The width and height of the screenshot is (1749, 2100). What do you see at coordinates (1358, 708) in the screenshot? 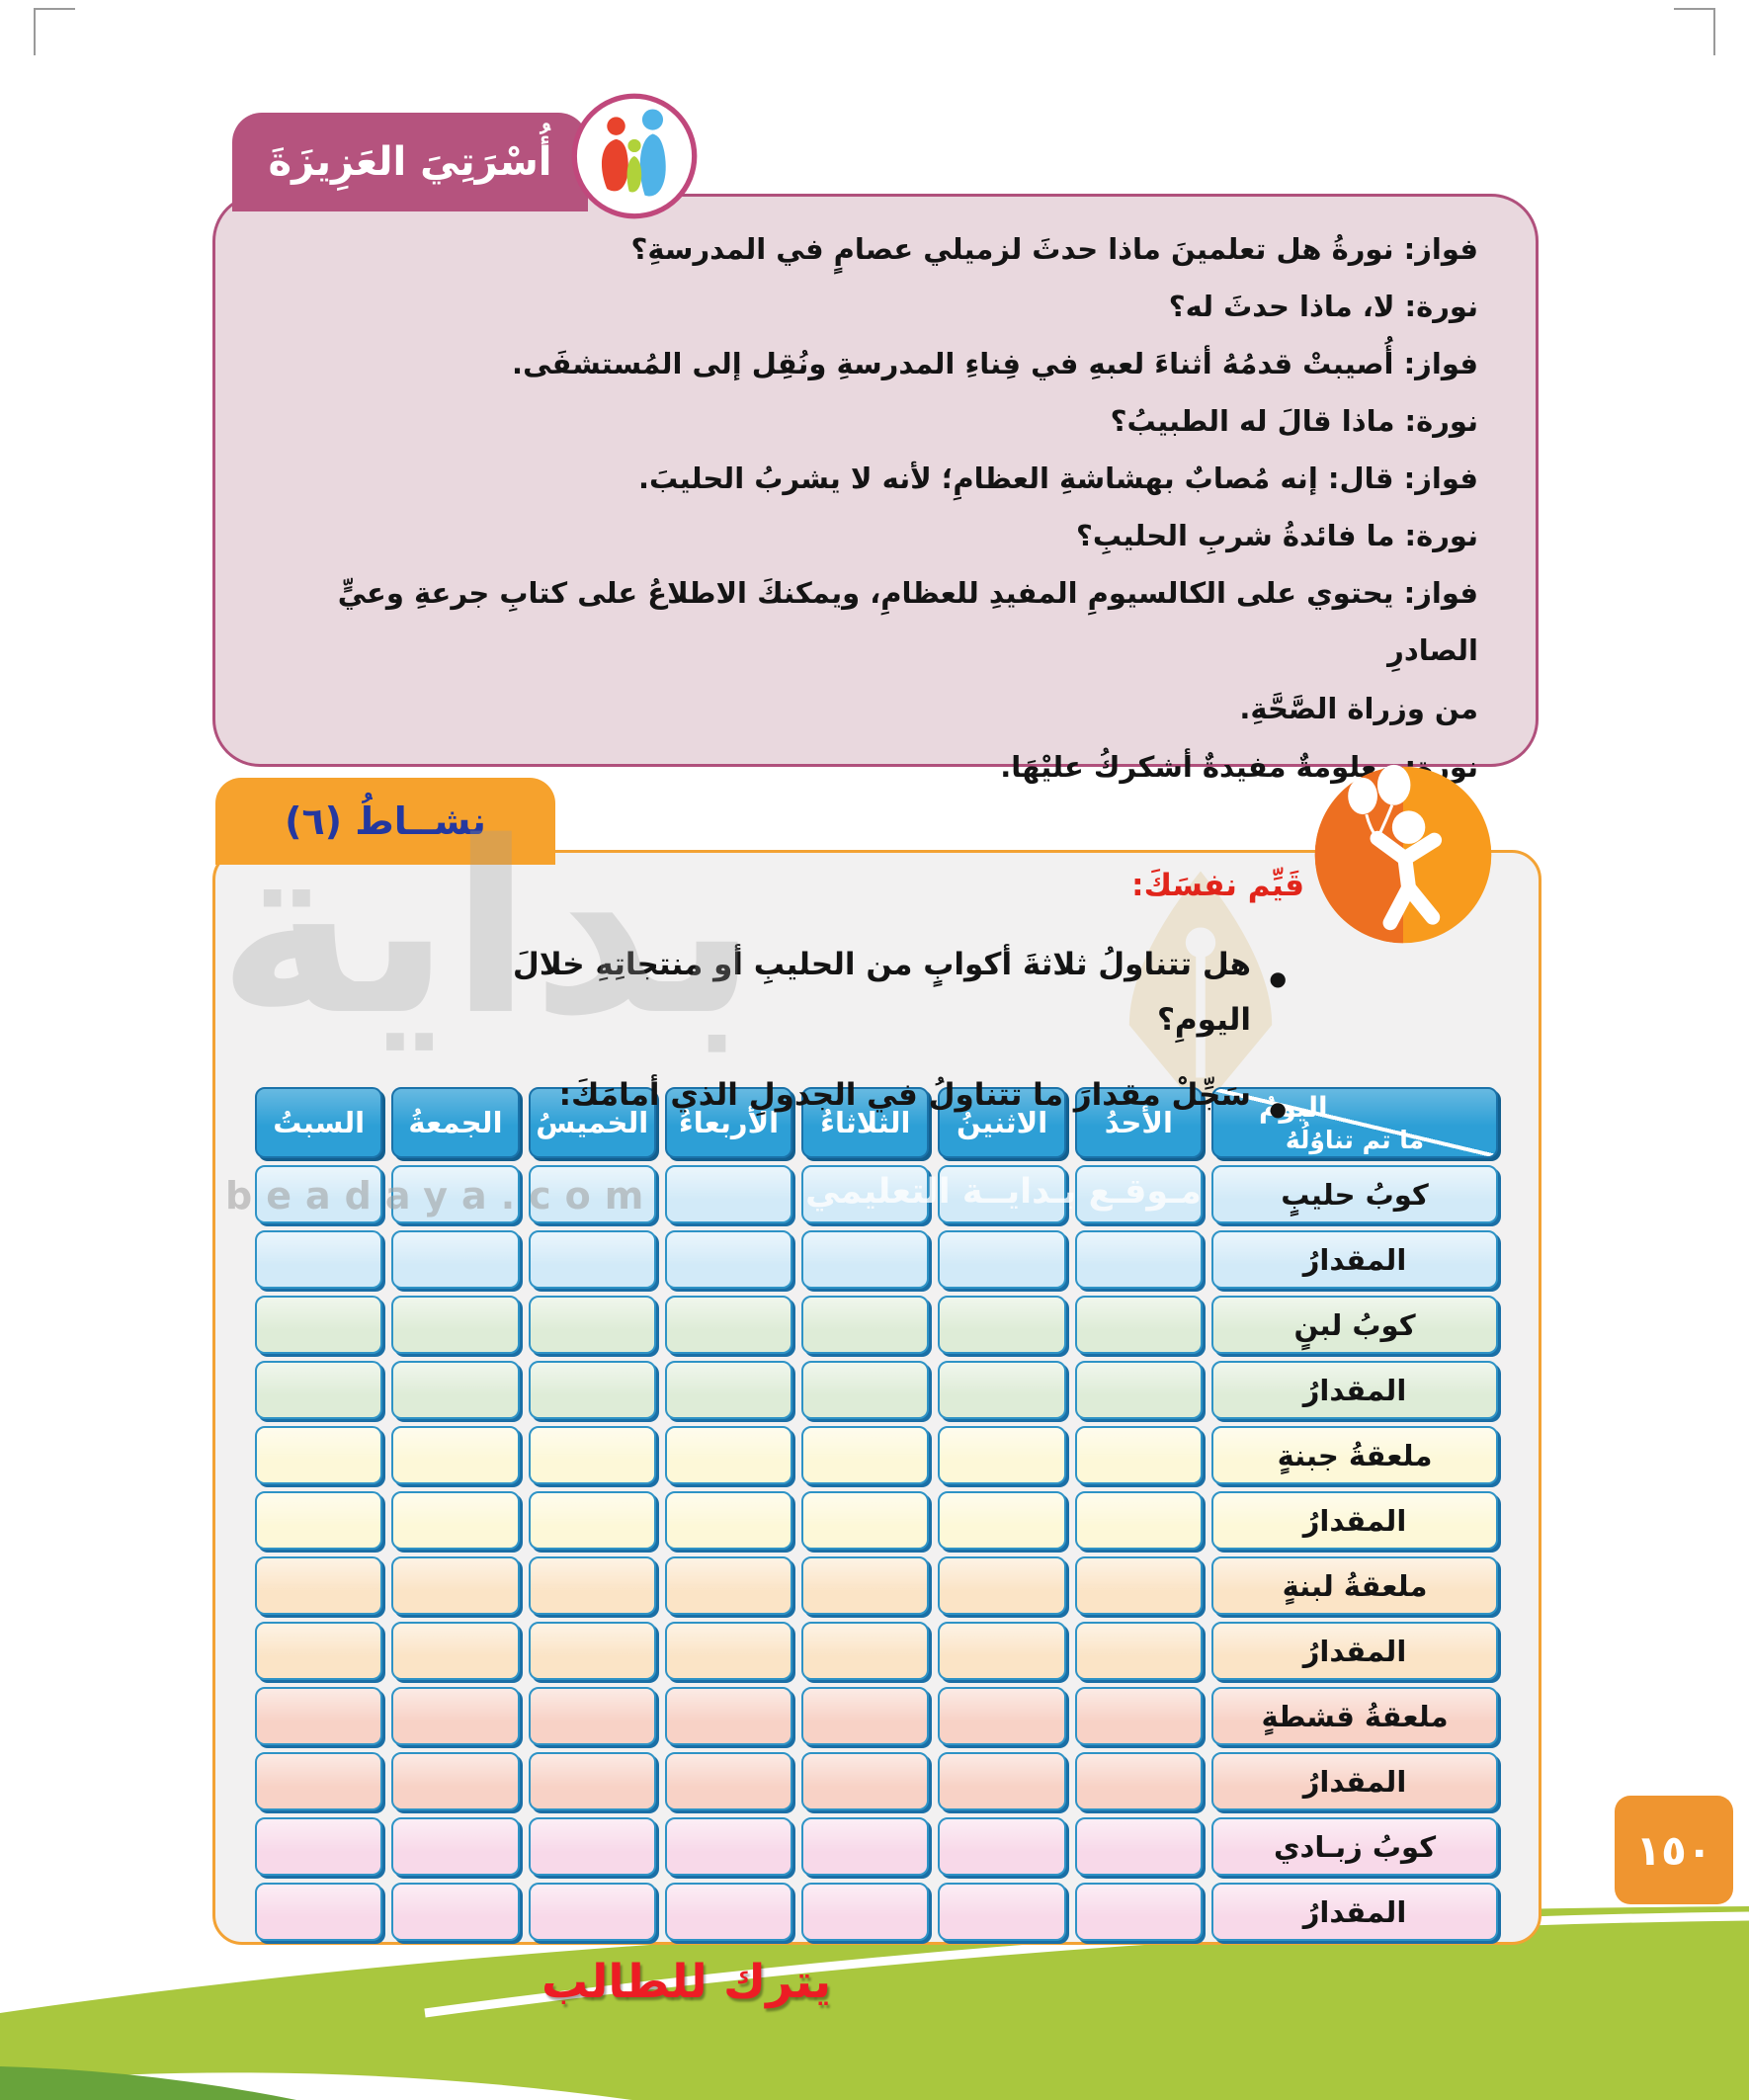
I see `dialogue-line: من وزراة الصَّحَّةِ.` at bounding box center [1358, 708].